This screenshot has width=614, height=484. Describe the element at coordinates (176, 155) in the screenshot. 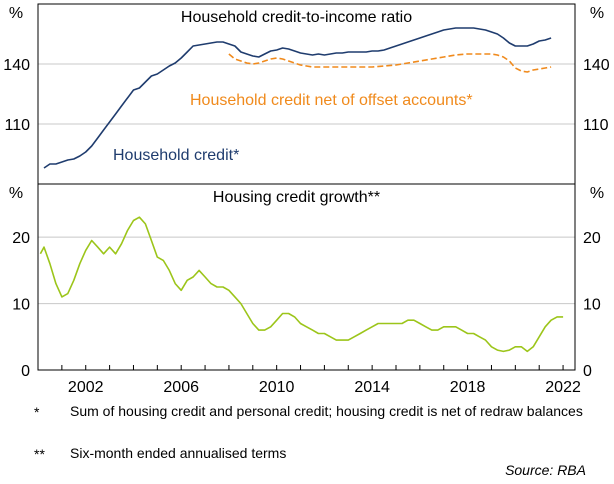

I see `series-annotation: Household credit*` at that location.